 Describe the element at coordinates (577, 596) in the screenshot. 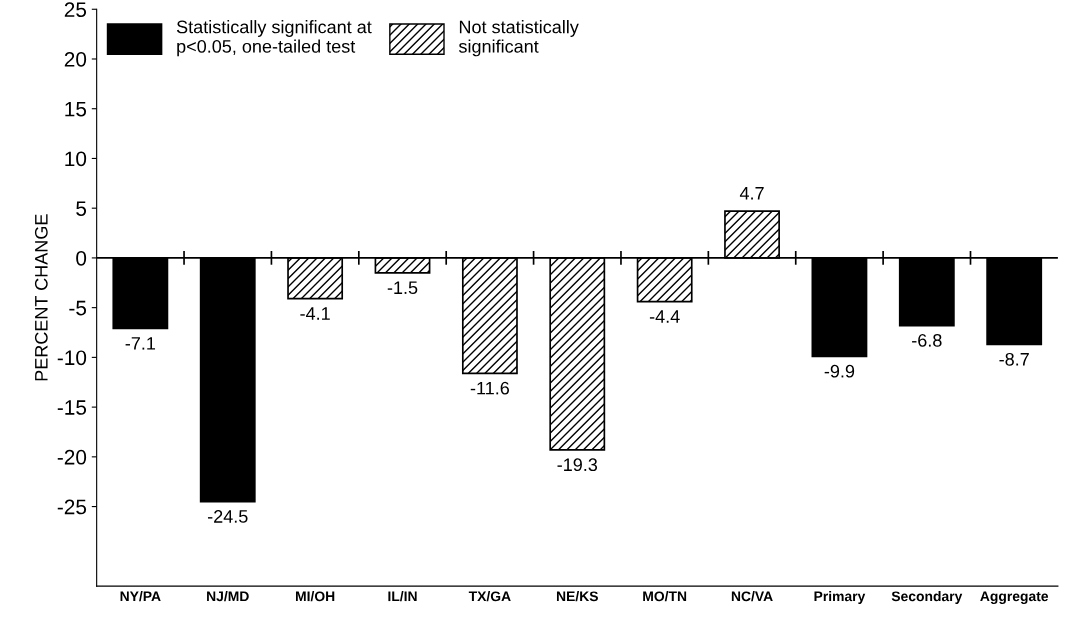

I see `x-tick-label: NE/KS` at that location.